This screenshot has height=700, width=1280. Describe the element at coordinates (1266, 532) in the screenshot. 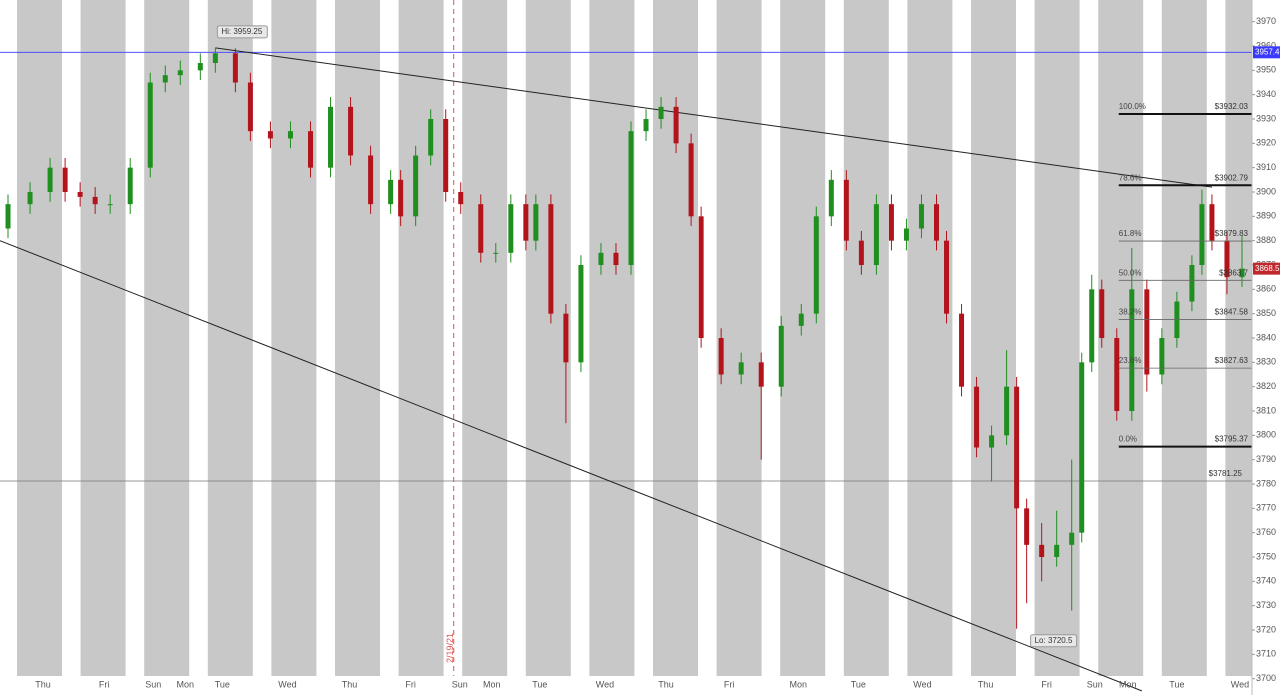

I see `y-tick-label: 3760` at that location.